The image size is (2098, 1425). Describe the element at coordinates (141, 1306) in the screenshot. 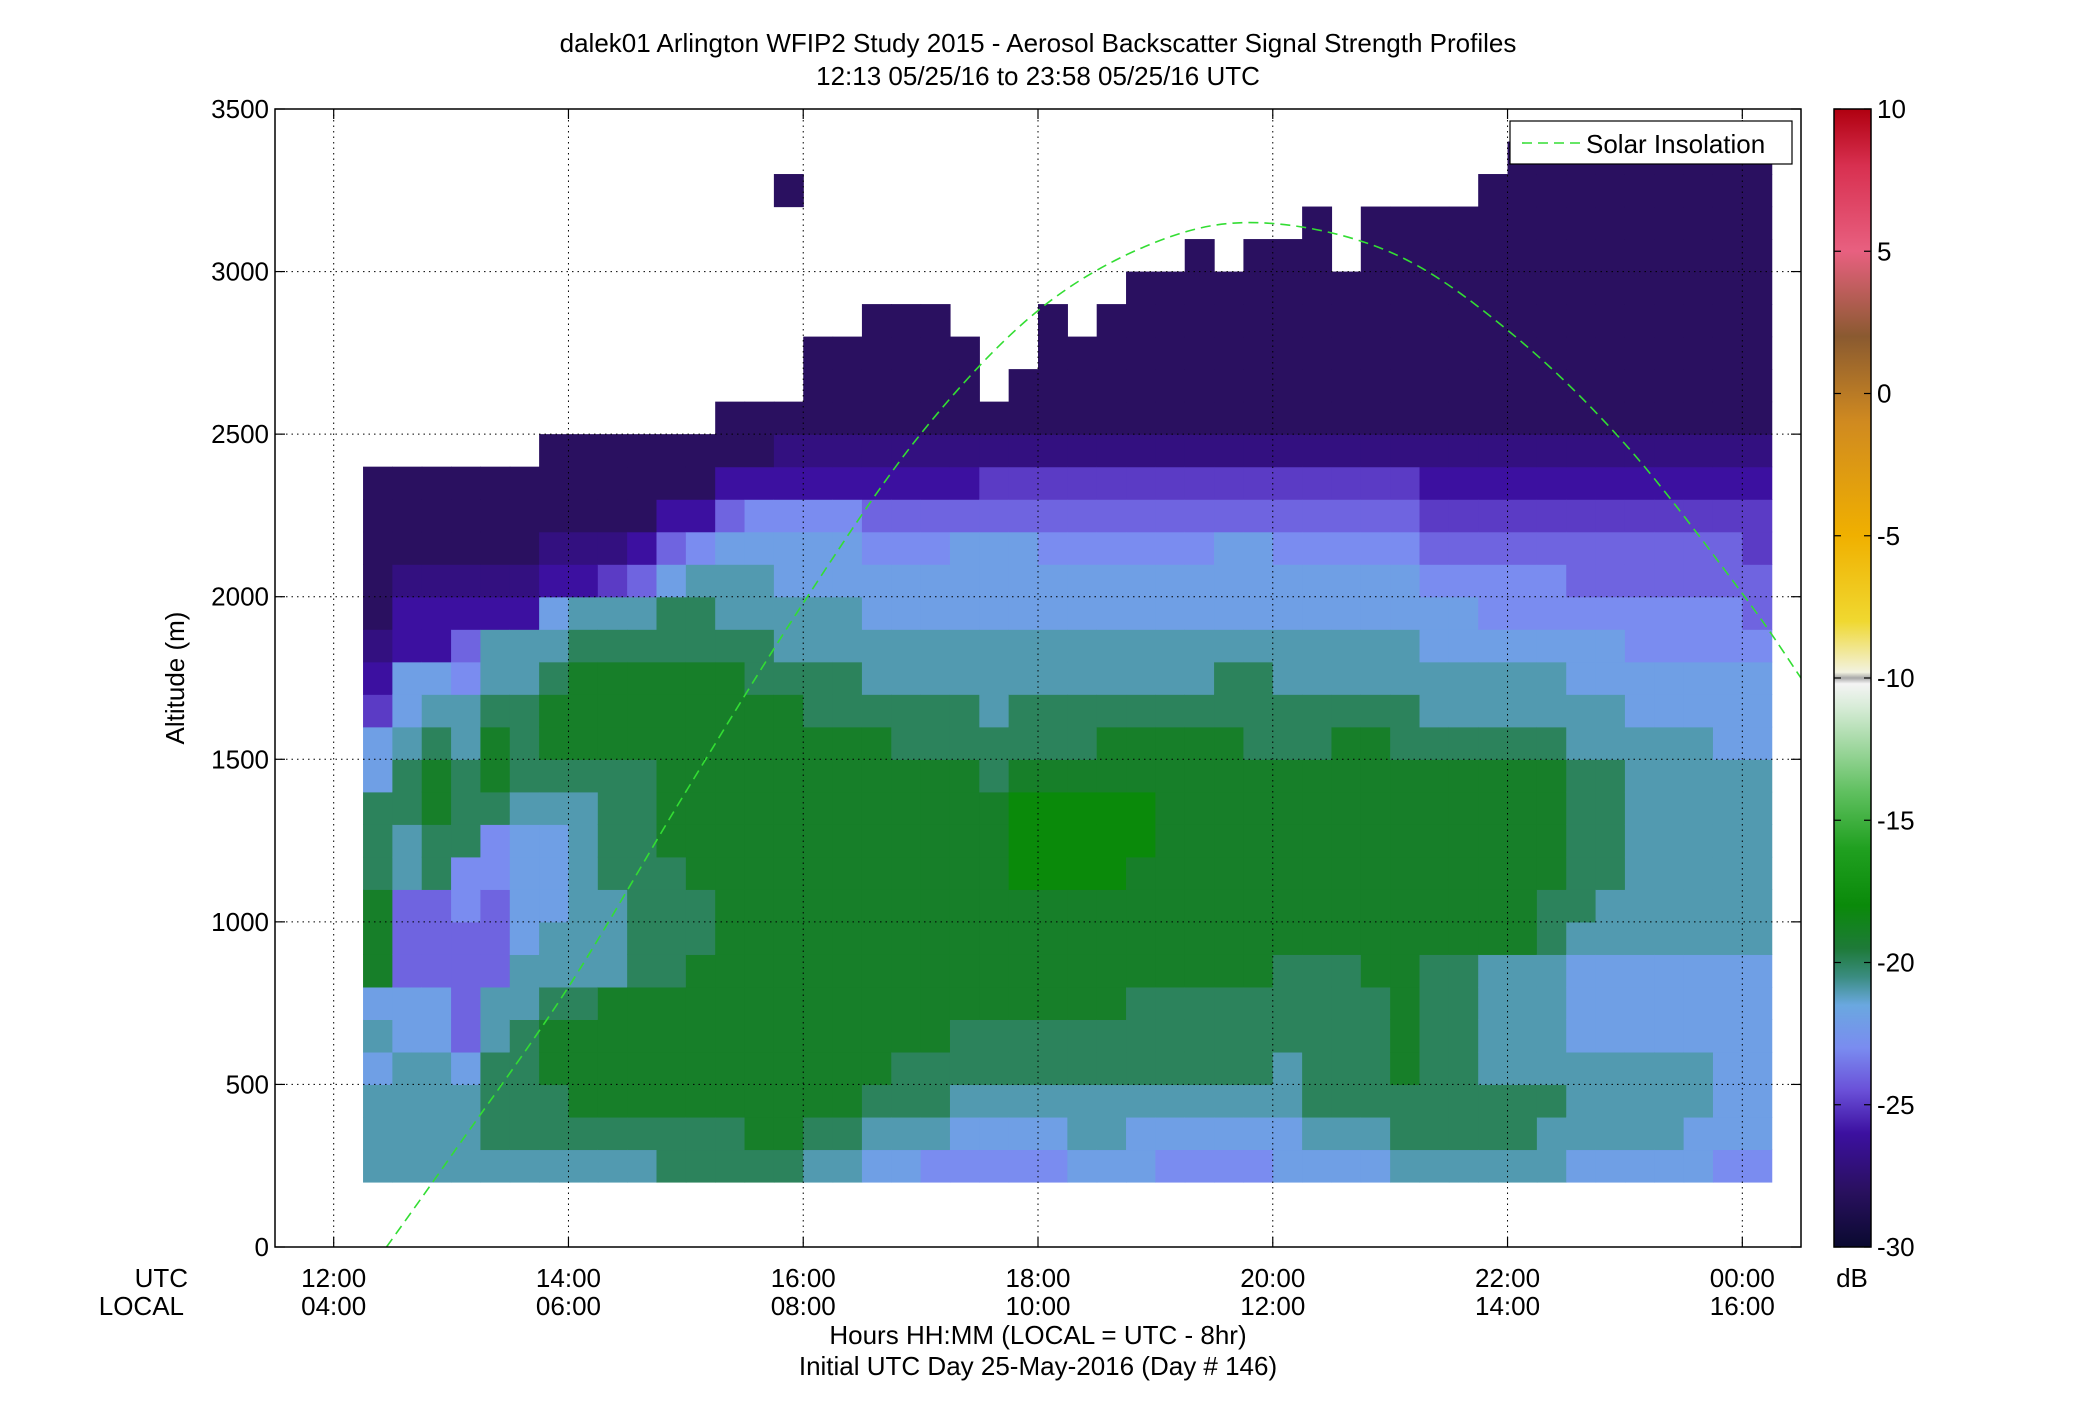

I see `x-row-label-local: LOCAL` at that location.